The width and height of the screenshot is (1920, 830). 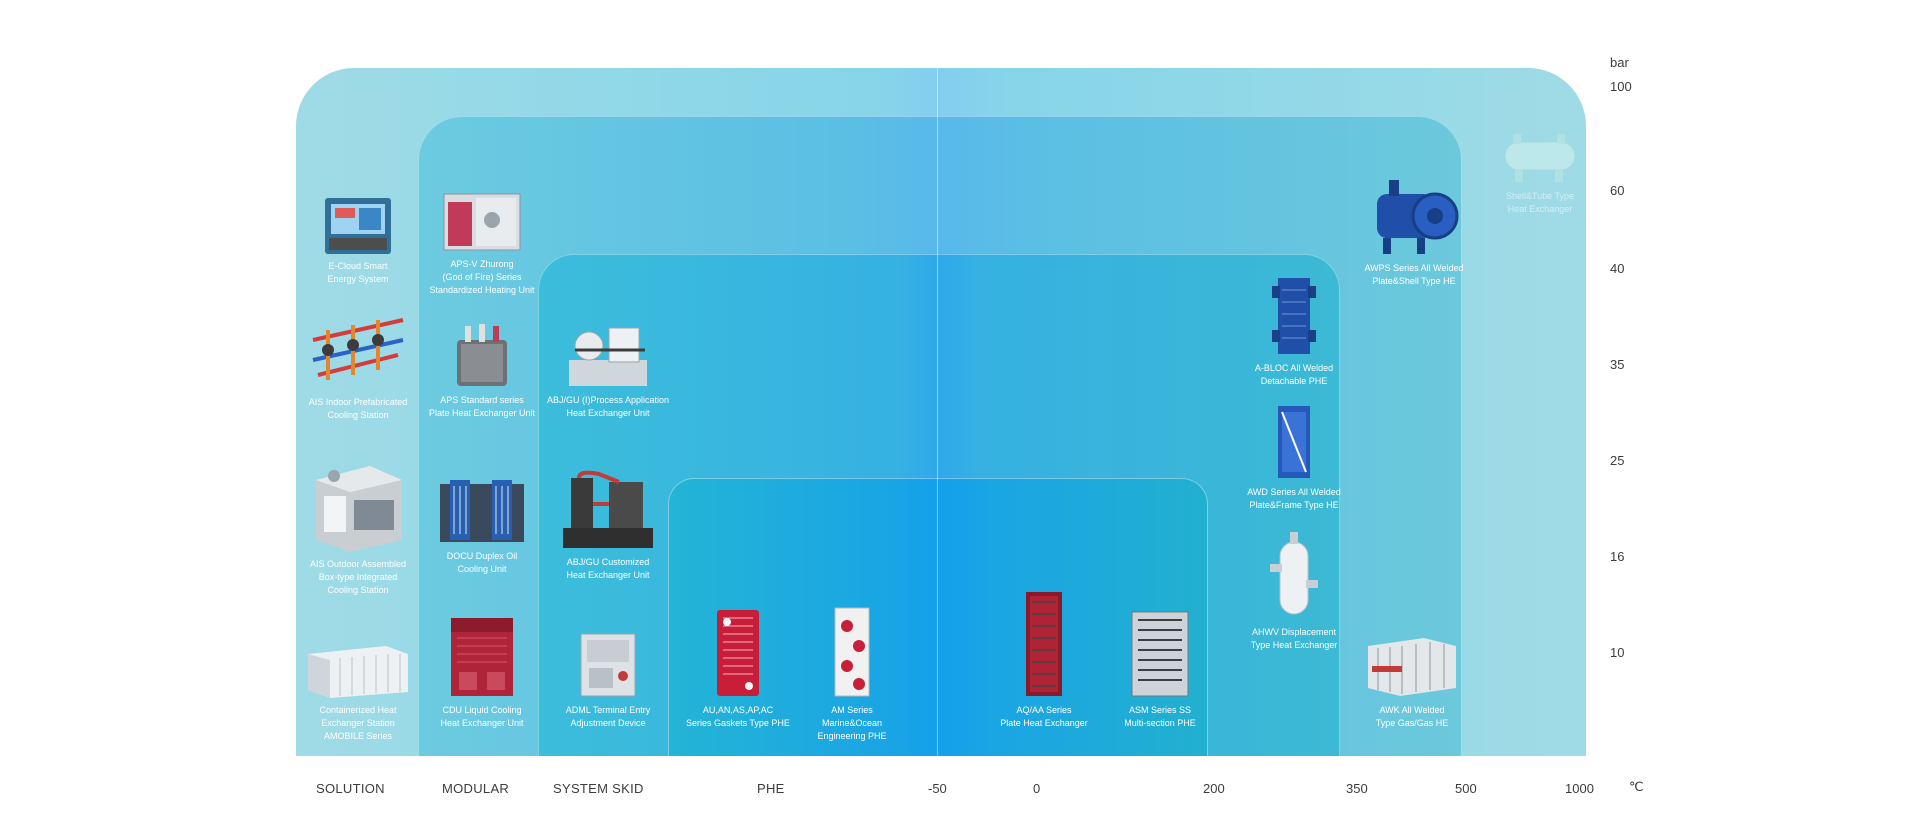 I want to click on apsv-image, so click(x=482, y=221).